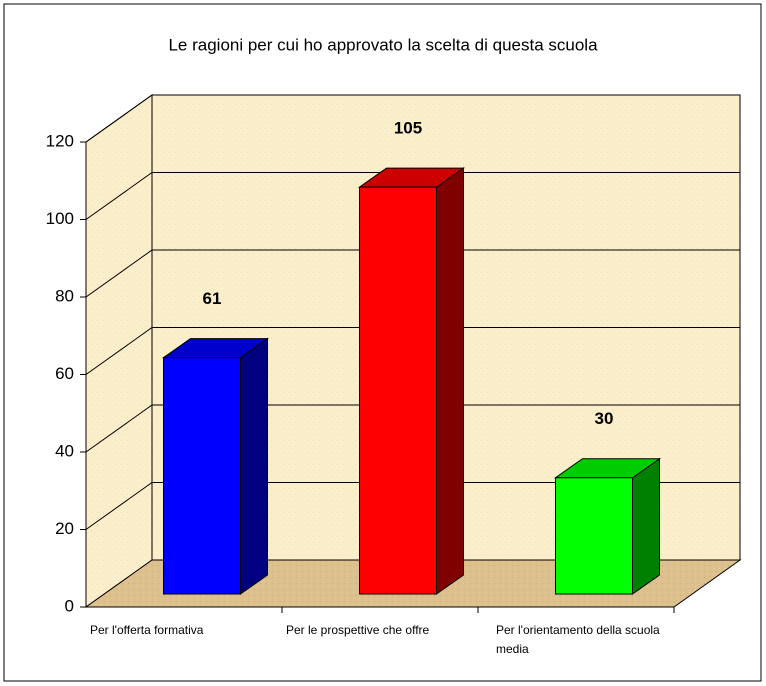 The width and height of the screenshot is (766, 686). Describe the element at coordinates (408, 128) in the screenshot. I see `value-label: 105` at that location.